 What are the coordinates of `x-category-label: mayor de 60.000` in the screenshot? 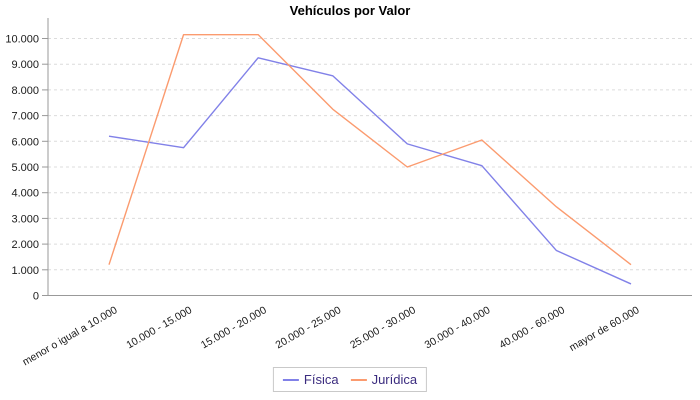 It's located at (604, 329).